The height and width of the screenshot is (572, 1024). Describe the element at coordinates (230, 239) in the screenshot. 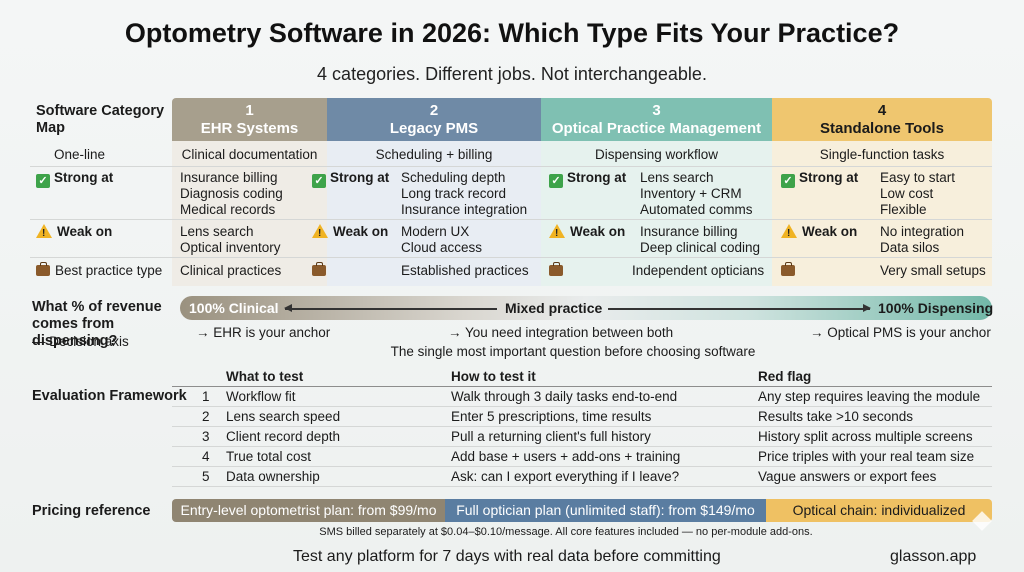

I see `weak-list-ehr: Lens search Optical inventory` at that location.